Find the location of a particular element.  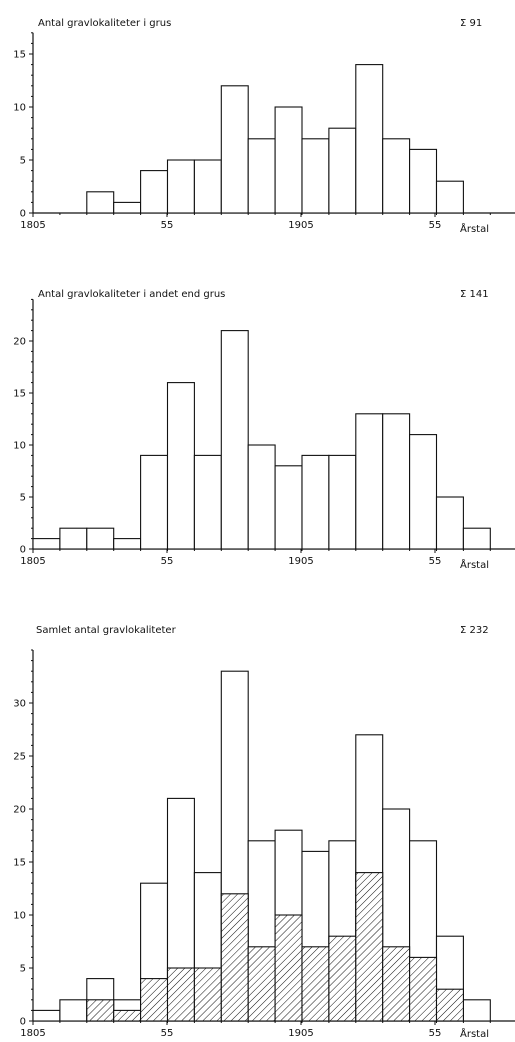

chart-title: Samlet antal gravlokaliteter is located at coordinates (106, 630).